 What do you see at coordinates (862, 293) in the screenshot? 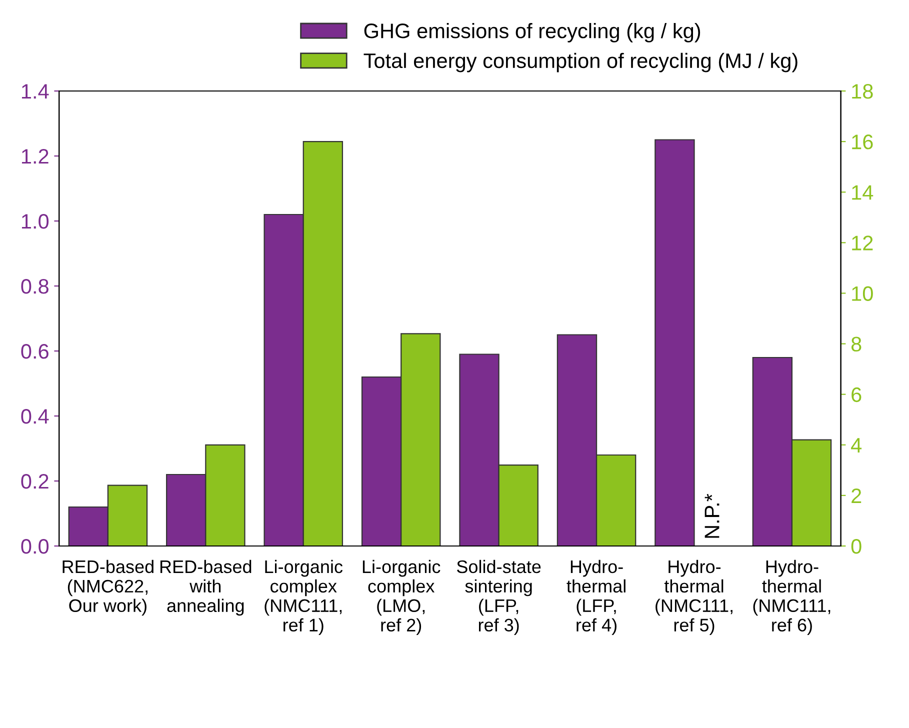
I see `y2-tick-label: 10` at bounding box center [862, 293].